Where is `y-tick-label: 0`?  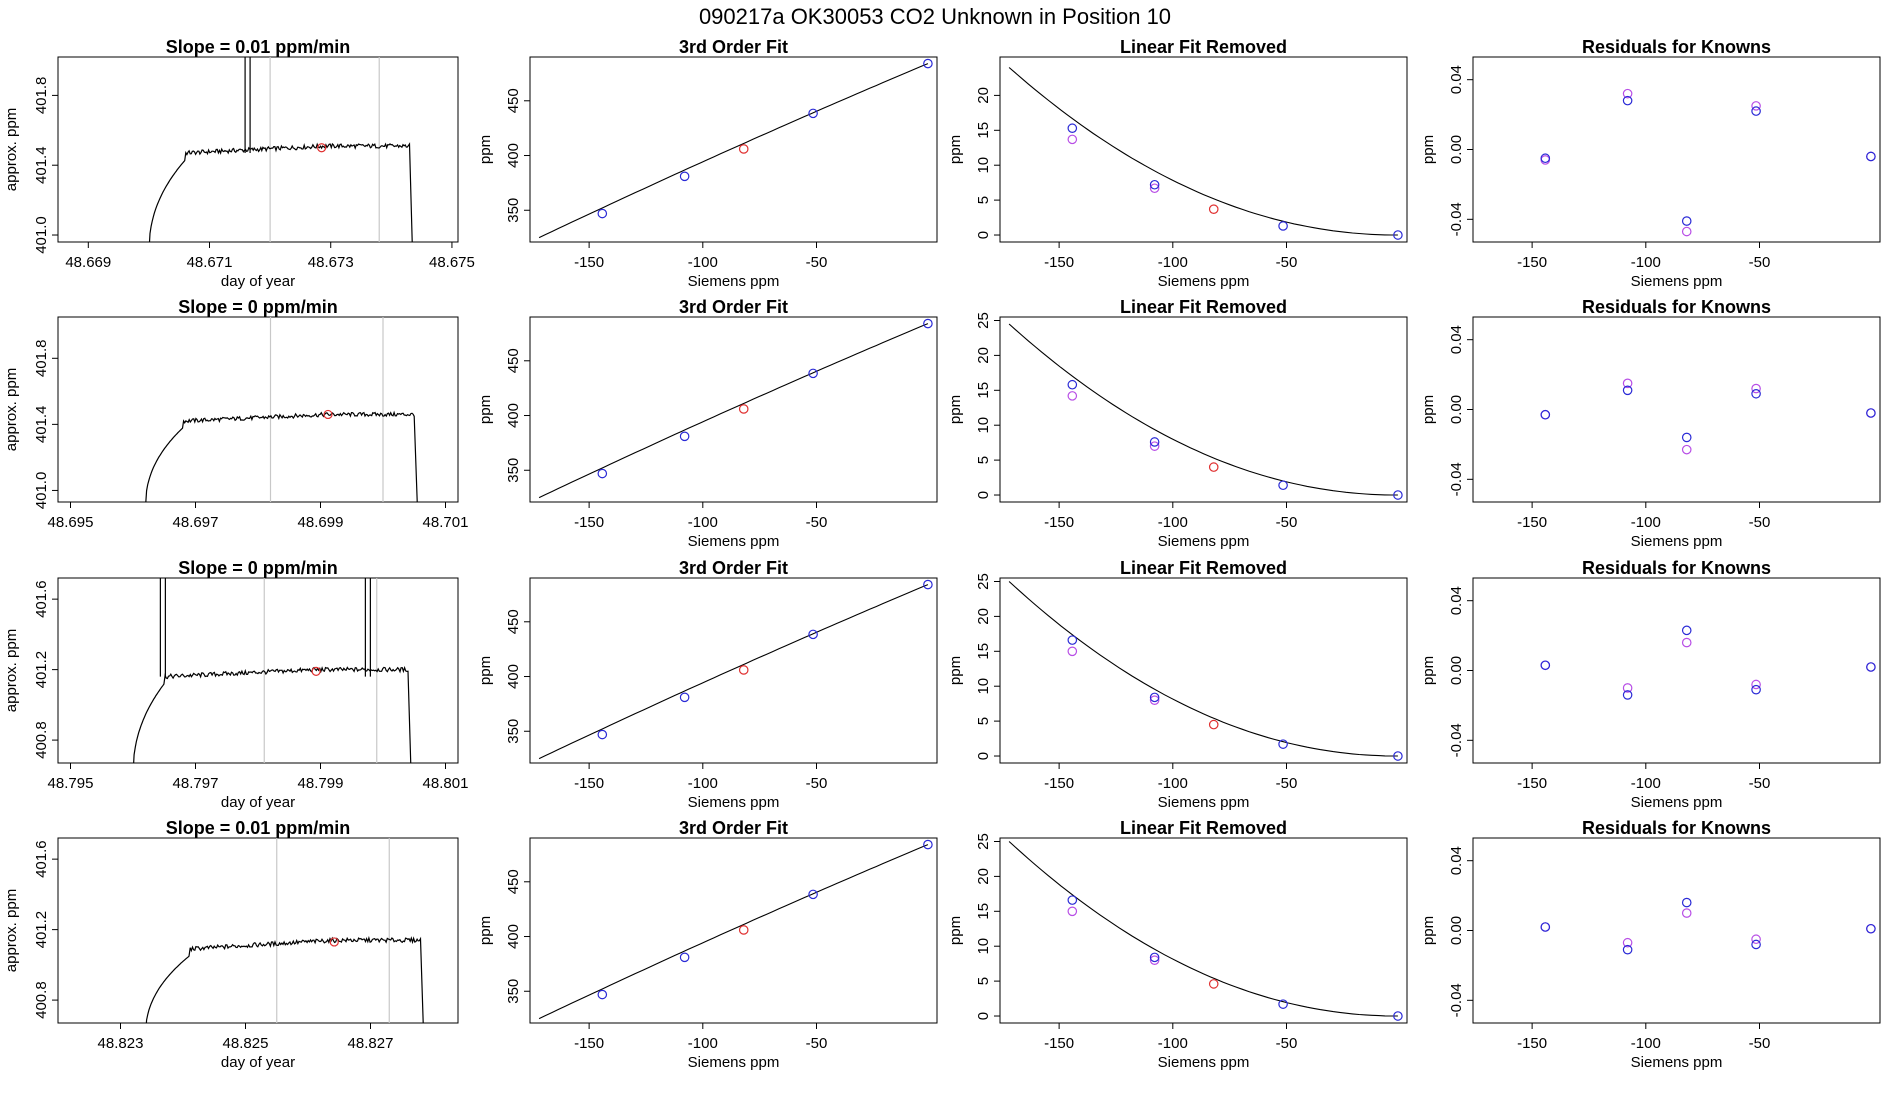
y-tick-label: 0 is located at coordinates (983, 495).